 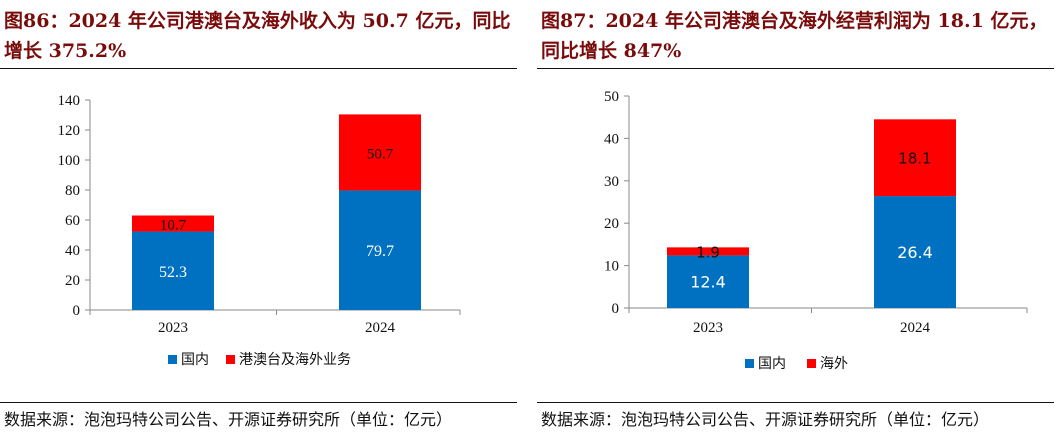 I want to click on legend-label: 港澳台及海外业务, so click(x=295, y=360).